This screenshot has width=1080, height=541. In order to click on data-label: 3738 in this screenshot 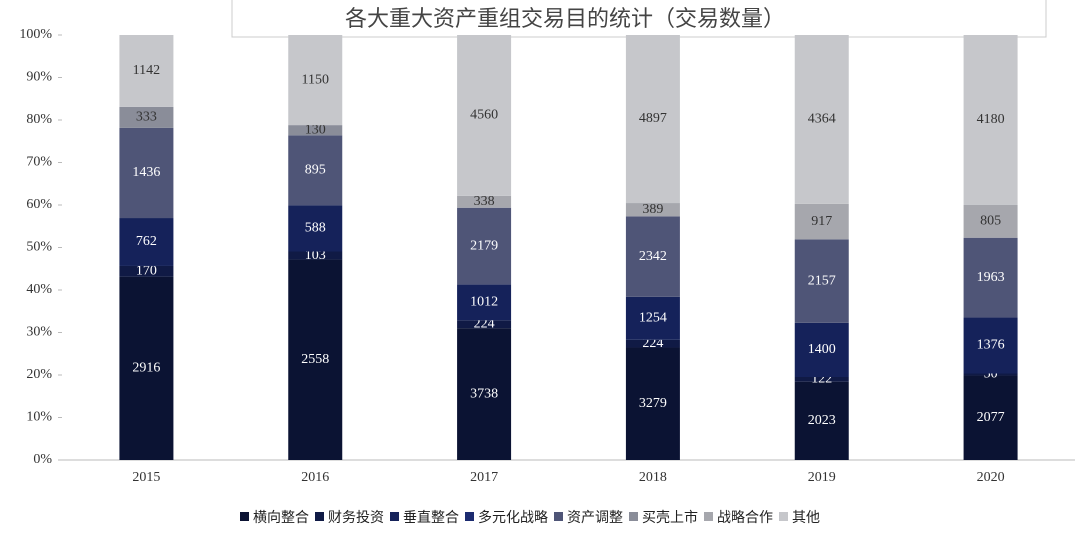, I will do `click(484, 393)`.